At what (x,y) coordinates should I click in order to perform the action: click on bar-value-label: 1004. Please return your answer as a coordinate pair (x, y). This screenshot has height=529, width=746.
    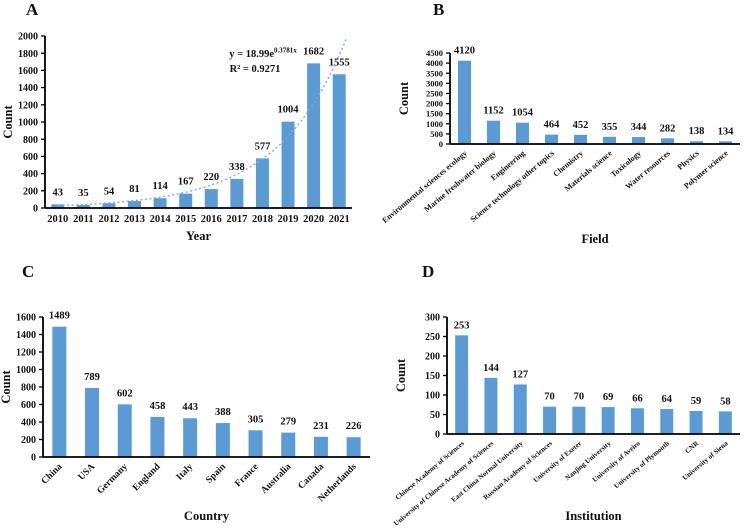
    Looking at the image, I should click on (289, 110).